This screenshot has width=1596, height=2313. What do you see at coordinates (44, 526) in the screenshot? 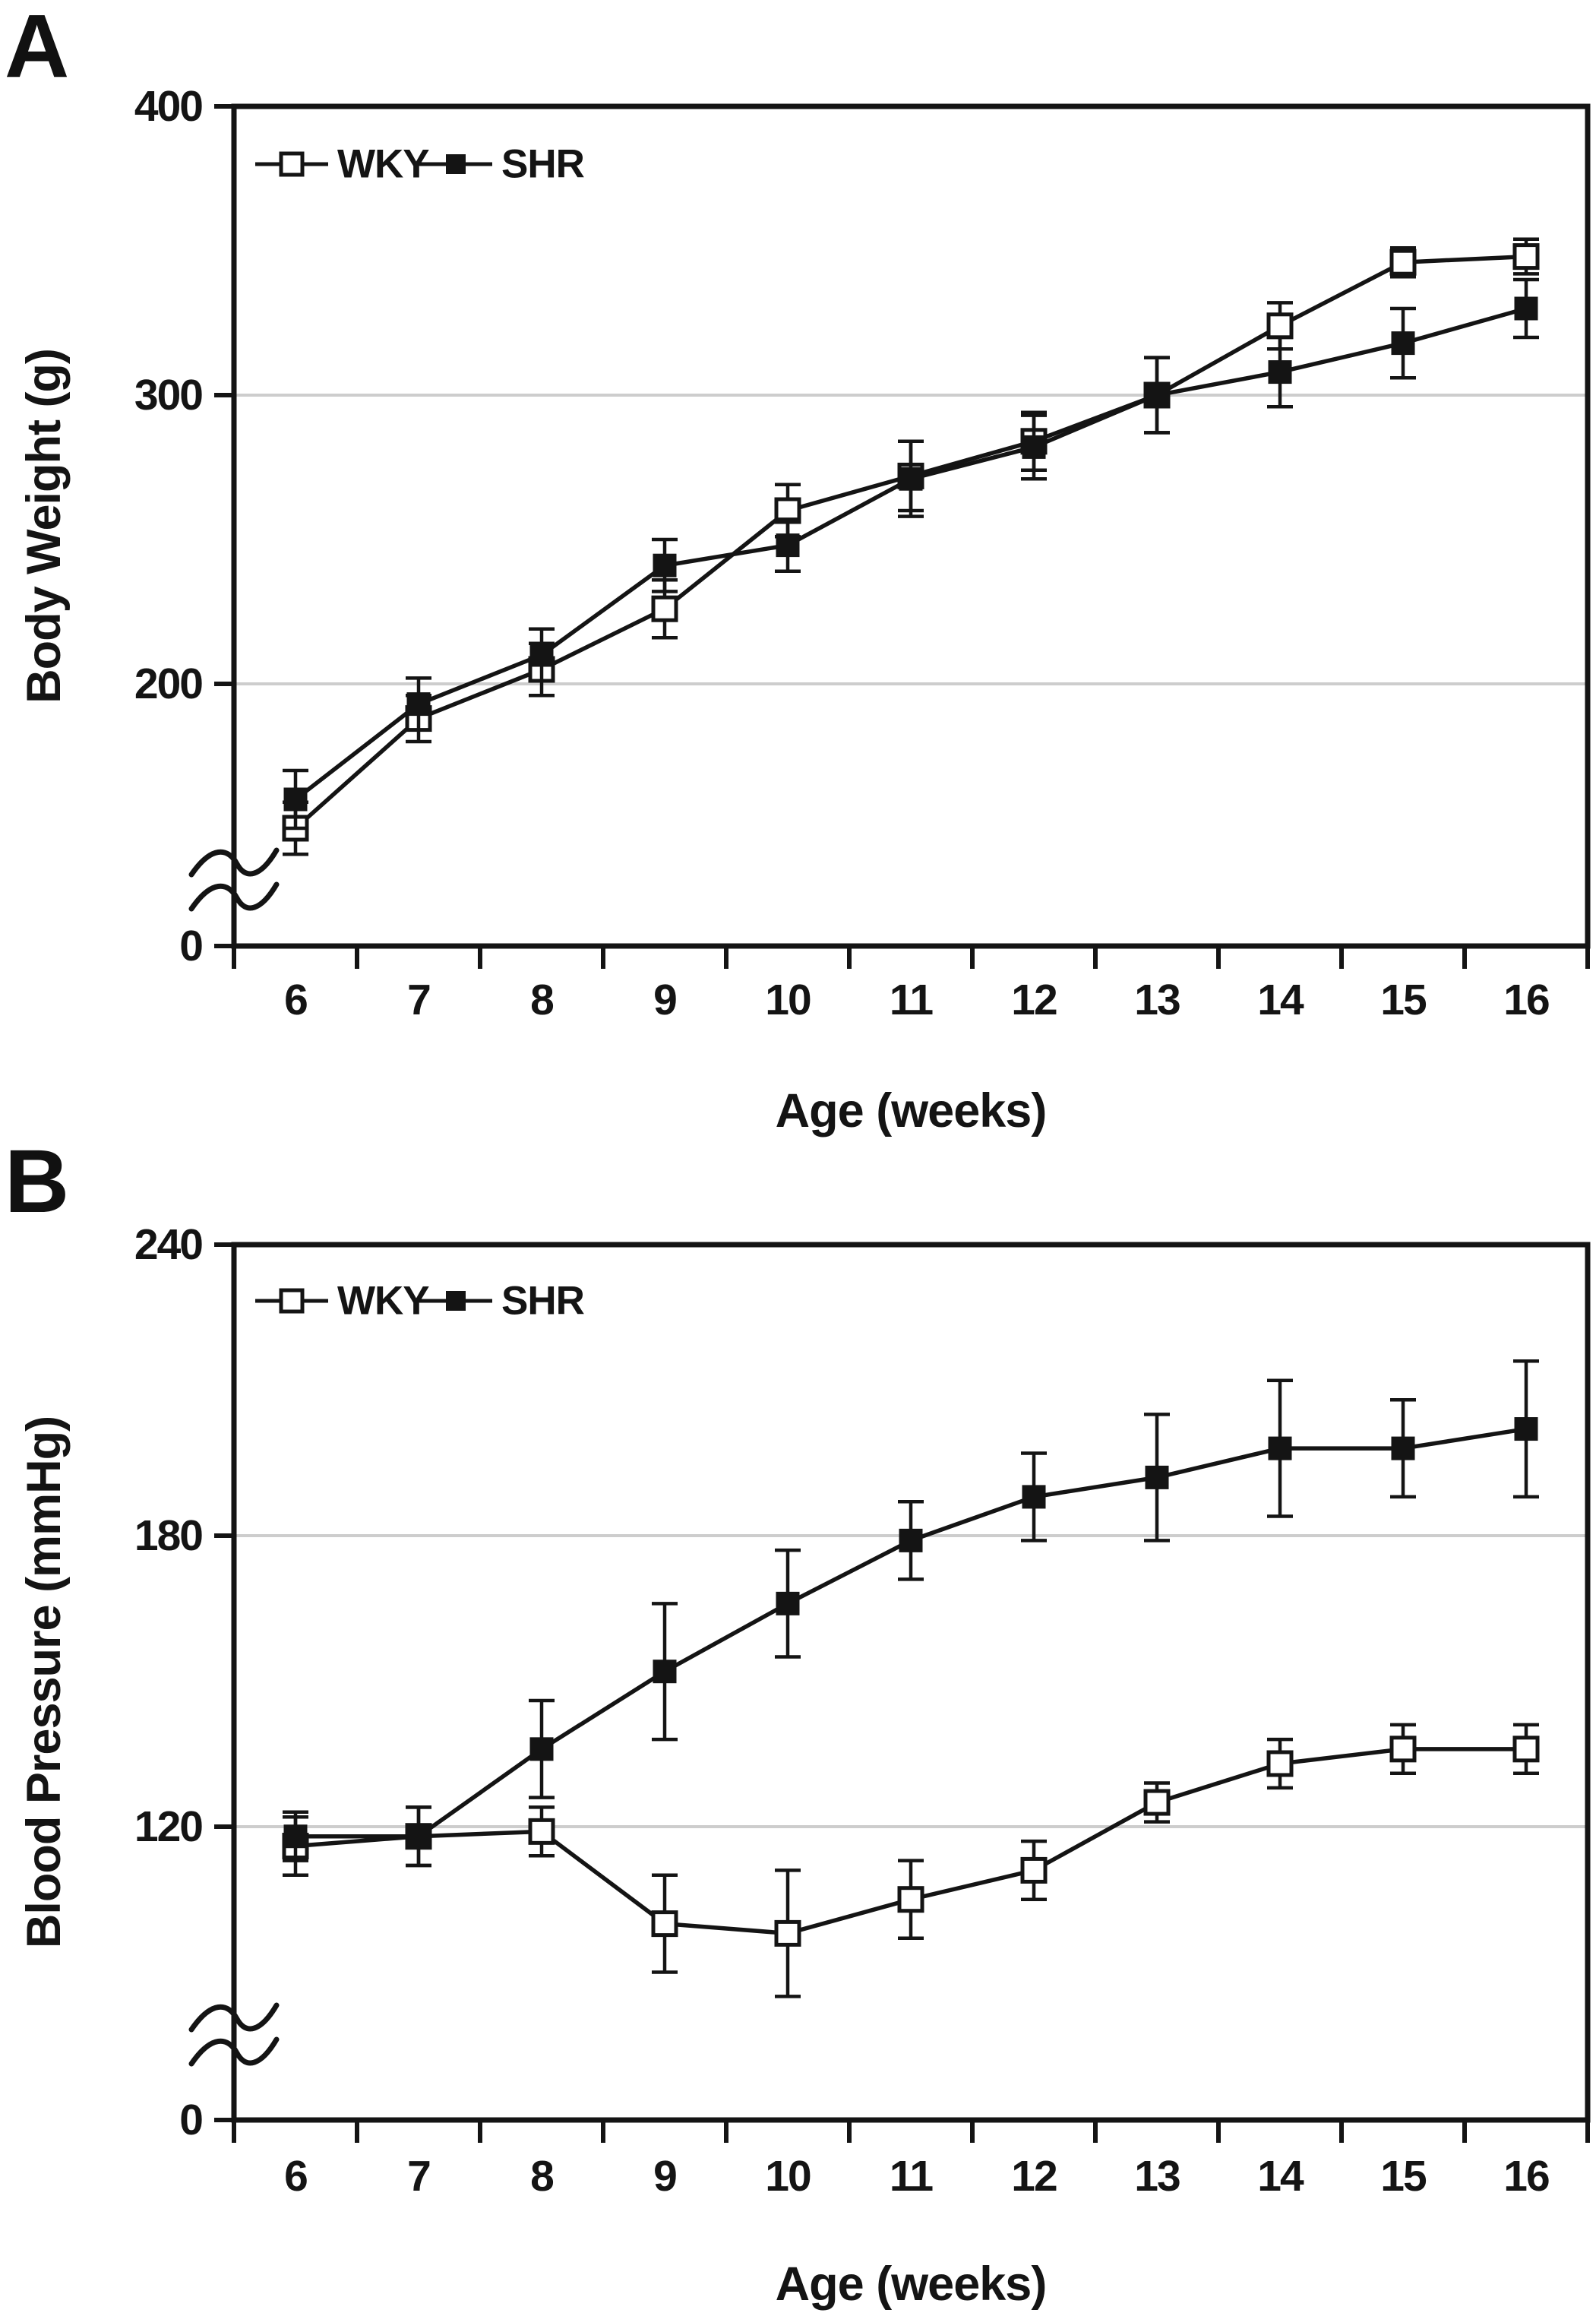
I see `y-axis-title: Body Weight (g)` at bounding box center [44, 526].